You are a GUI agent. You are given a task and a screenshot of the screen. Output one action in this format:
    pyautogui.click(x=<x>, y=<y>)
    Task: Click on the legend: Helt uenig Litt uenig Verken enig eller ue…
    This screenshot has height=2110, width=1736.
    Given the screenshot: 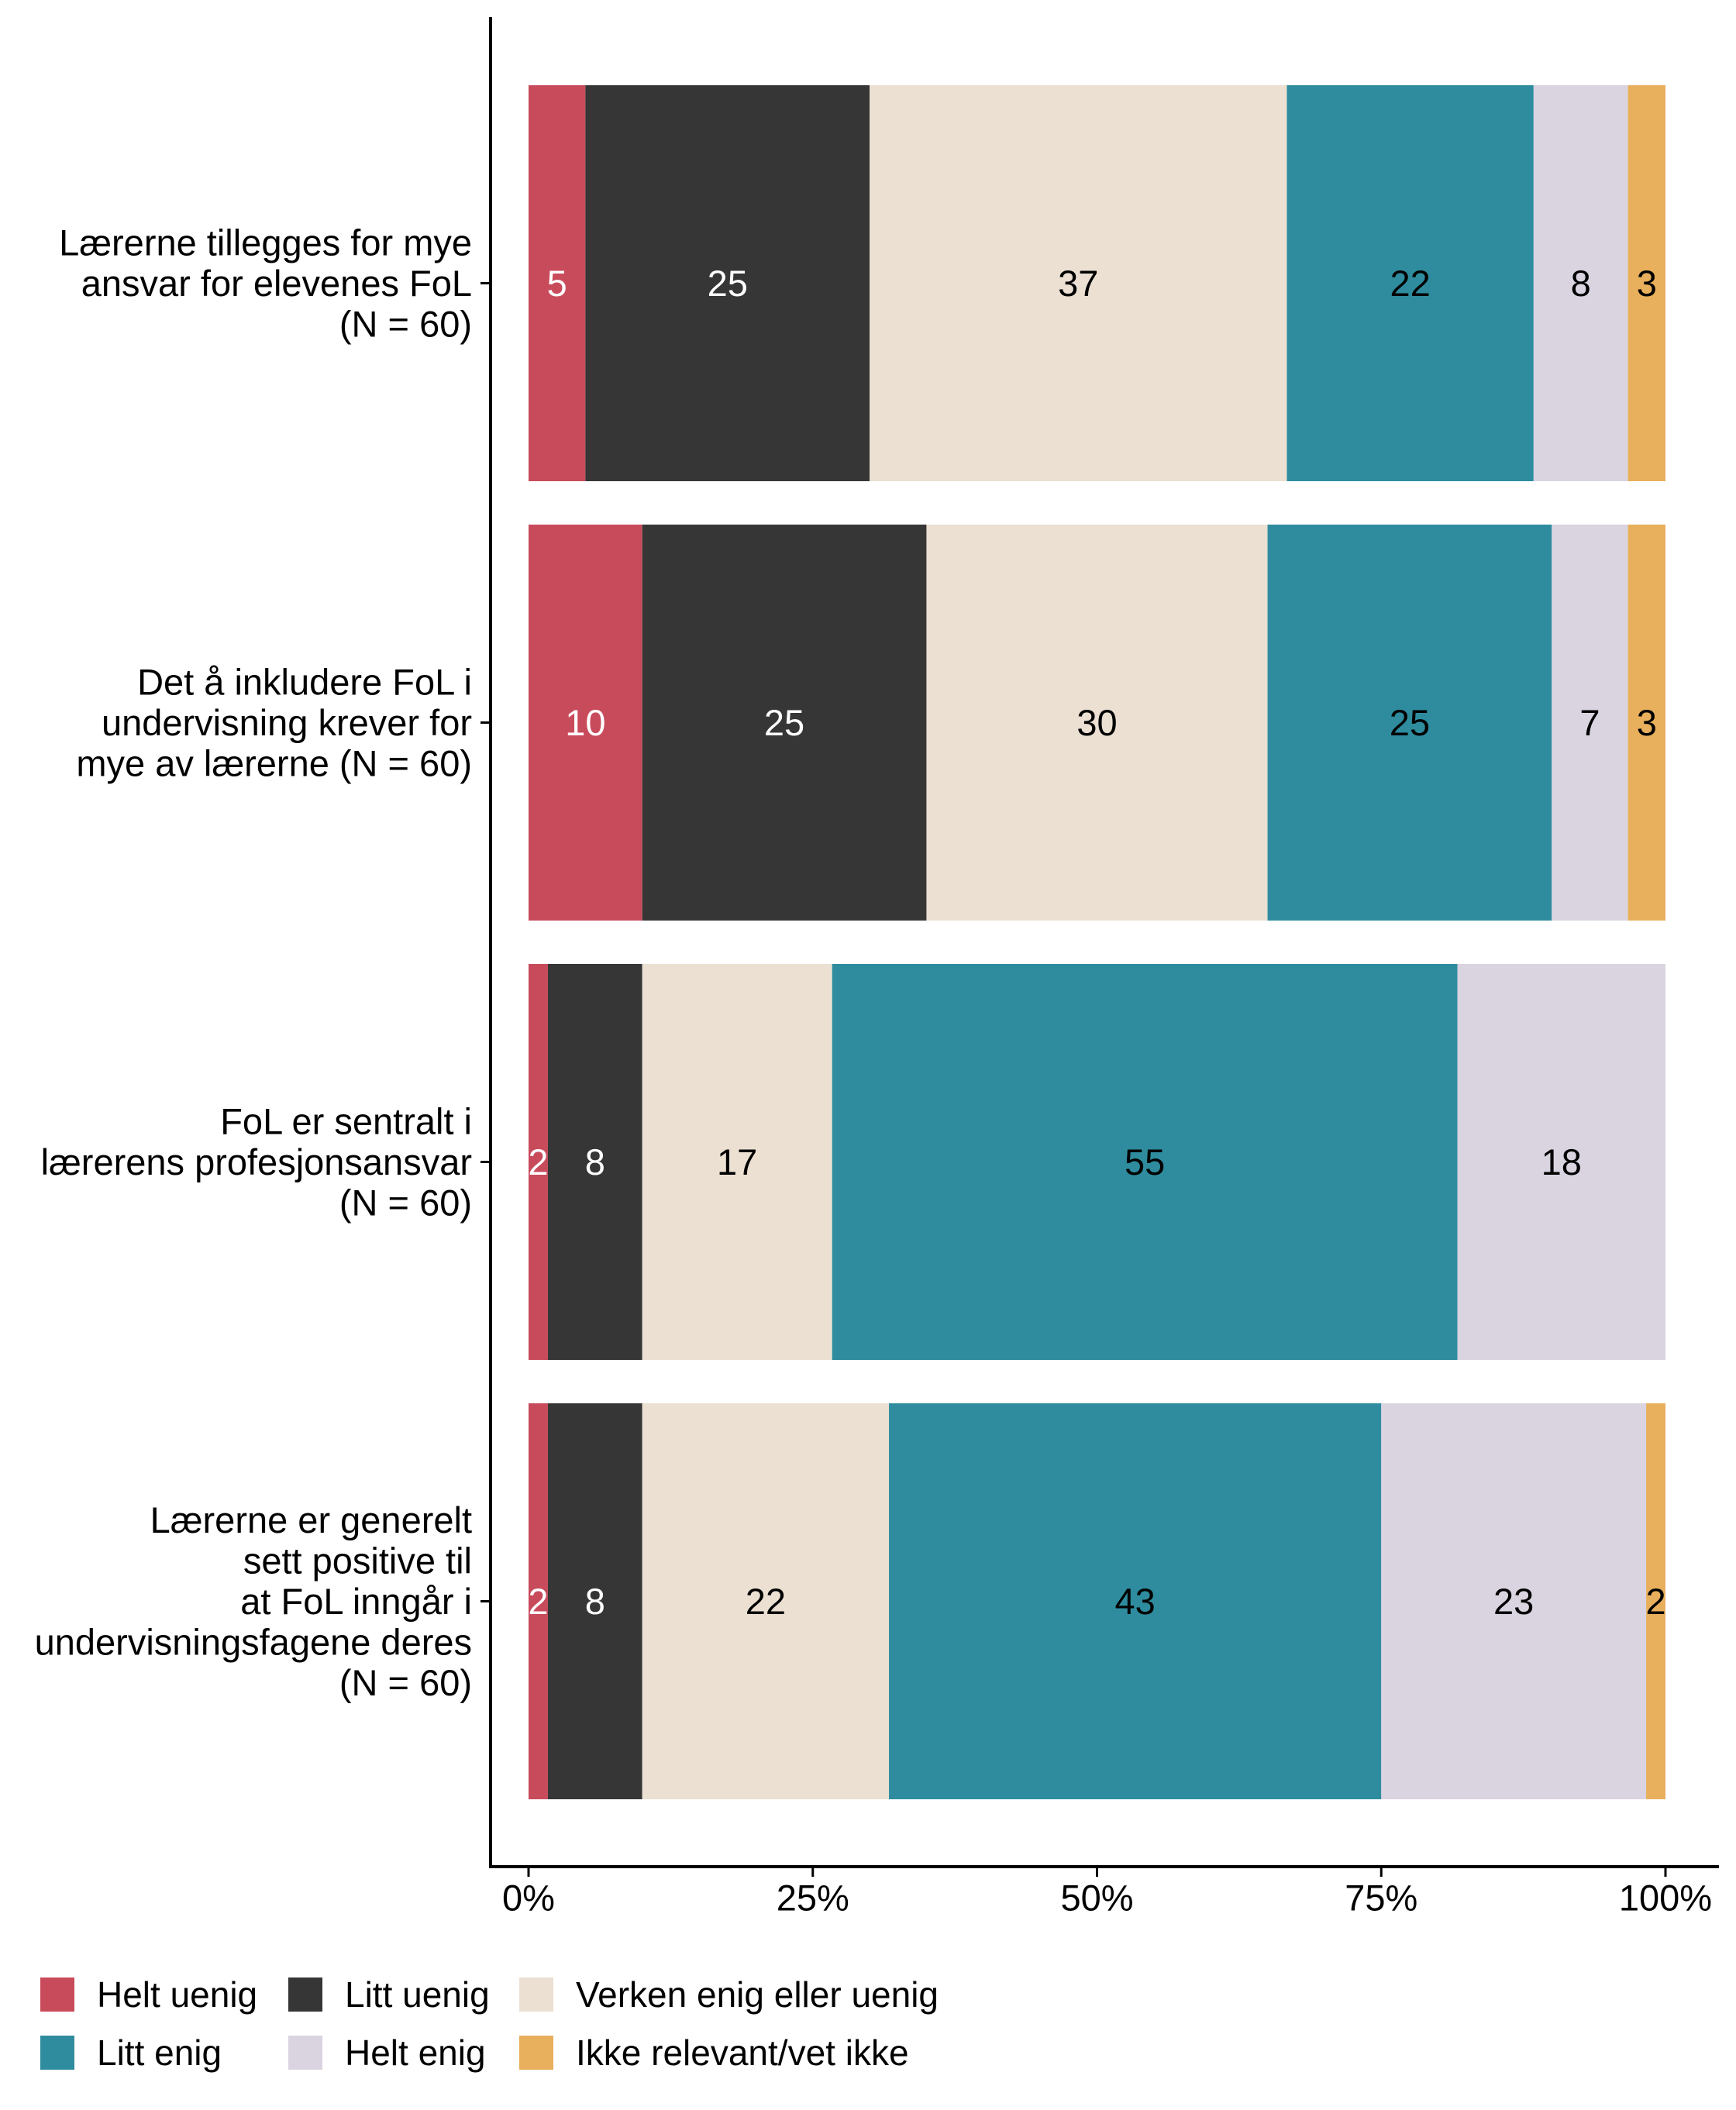 What is the action you would take?
    pyautogui.click(x=489, y=2023)
    